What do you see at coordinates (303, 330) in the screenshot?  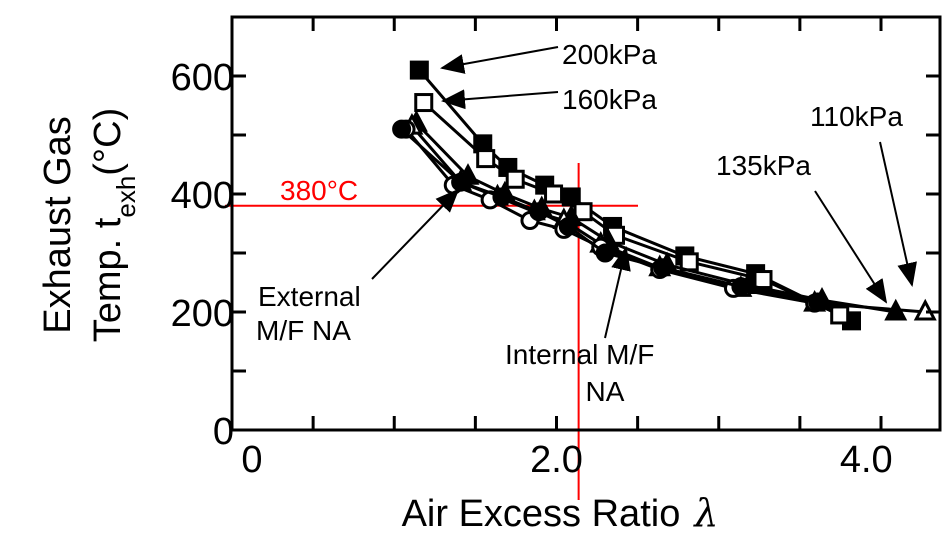 I see `annotation-label: M/F NA` at bounding box center [303, 330].